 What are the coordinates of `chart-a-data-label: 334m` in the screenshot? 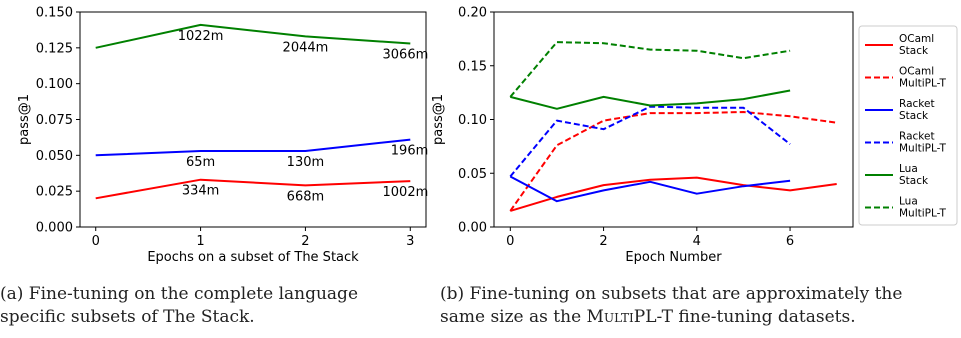 It's located at (200, 191).